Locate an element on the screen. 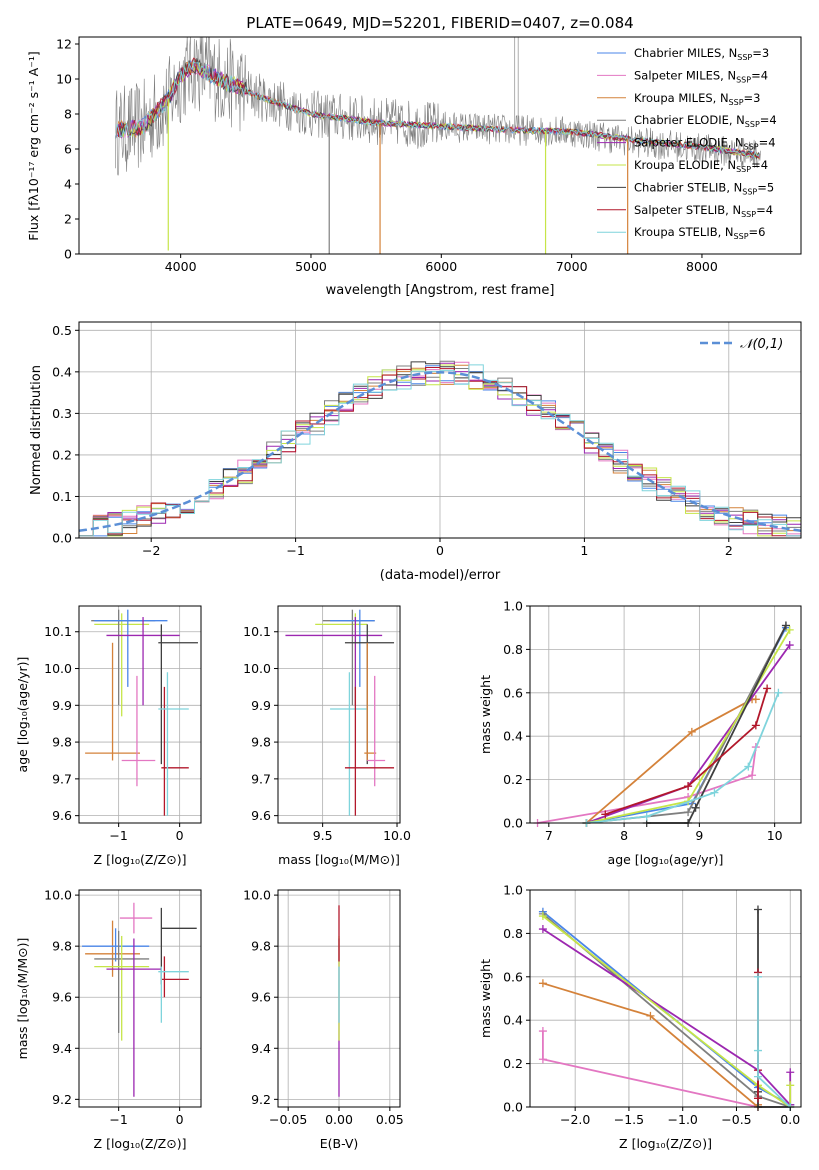 The image size is (819, 1170). legend-label: Salpeter STELIB, N is located at coordinates (687, 210).